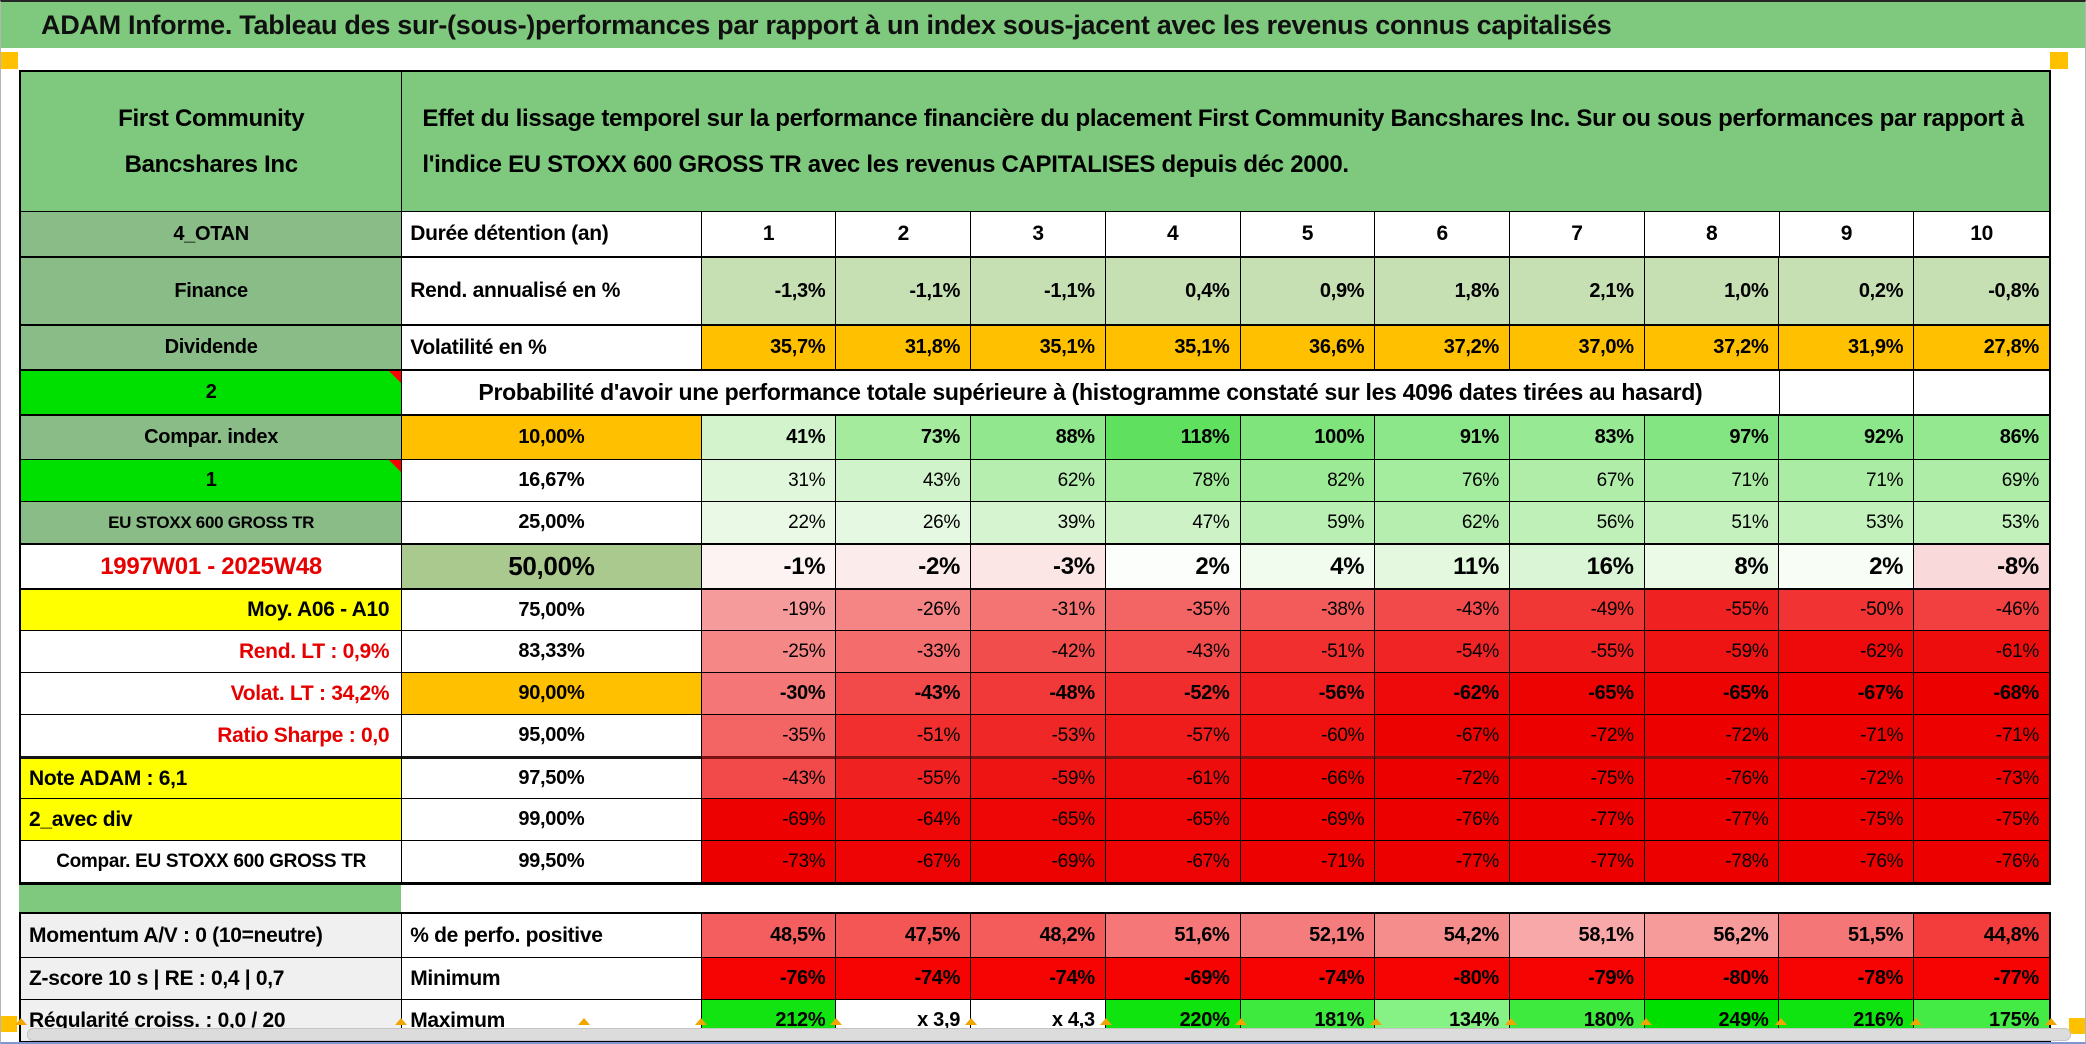 This screenshot has height=1044, width=2086. What do you see at coordinates (1443, 935) in the screenshot?
I see `cell-perfo-c6: 54,2%` at bounding box center [1443, 935].